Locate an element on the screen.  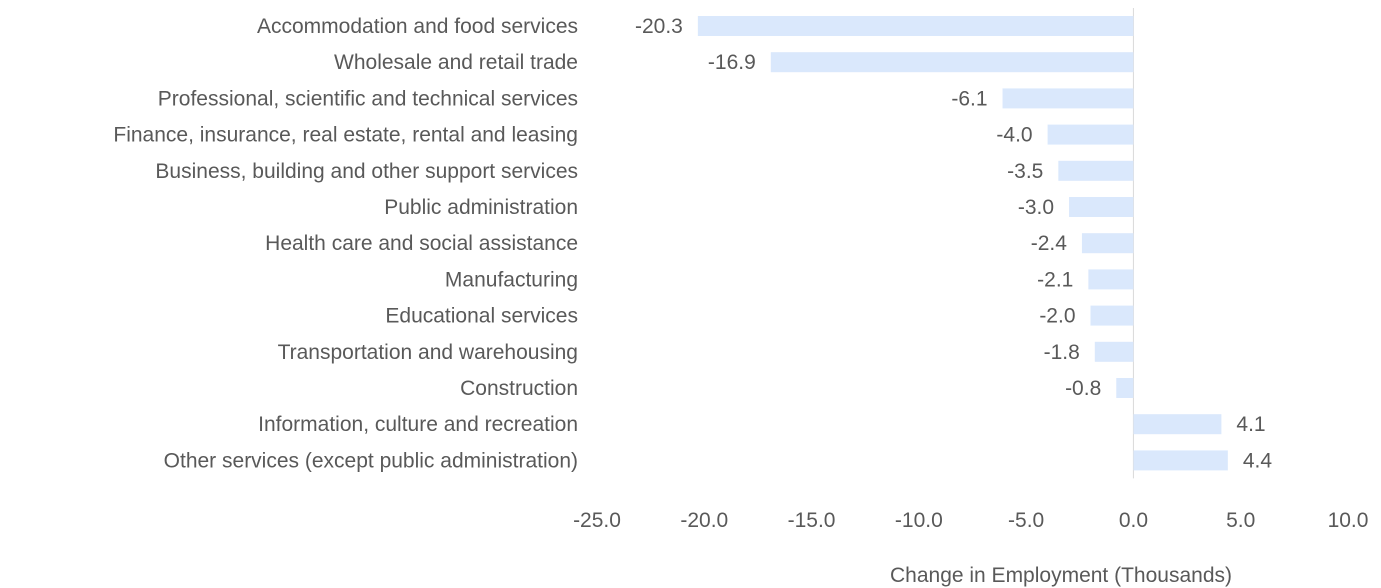
value-label: -16.9 is located at coordinates (732, 62).